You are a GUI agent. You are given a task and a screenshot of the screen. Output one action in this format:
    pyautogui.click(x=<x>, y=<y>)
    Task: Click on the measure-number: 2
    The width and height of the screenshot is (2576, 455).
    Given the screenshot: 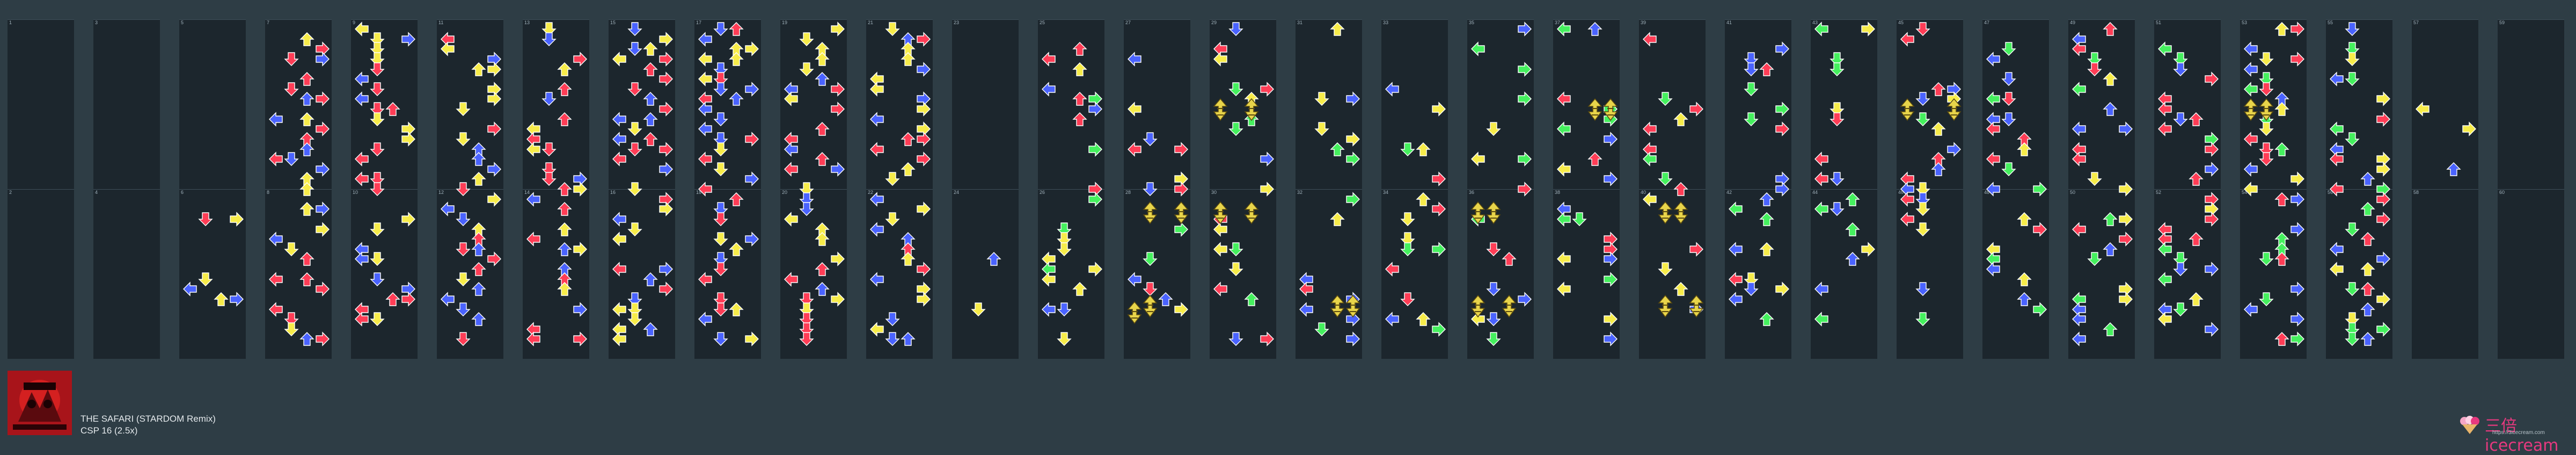 What is the action you would take?
    pyautogui.click(x=10, y=192)
    